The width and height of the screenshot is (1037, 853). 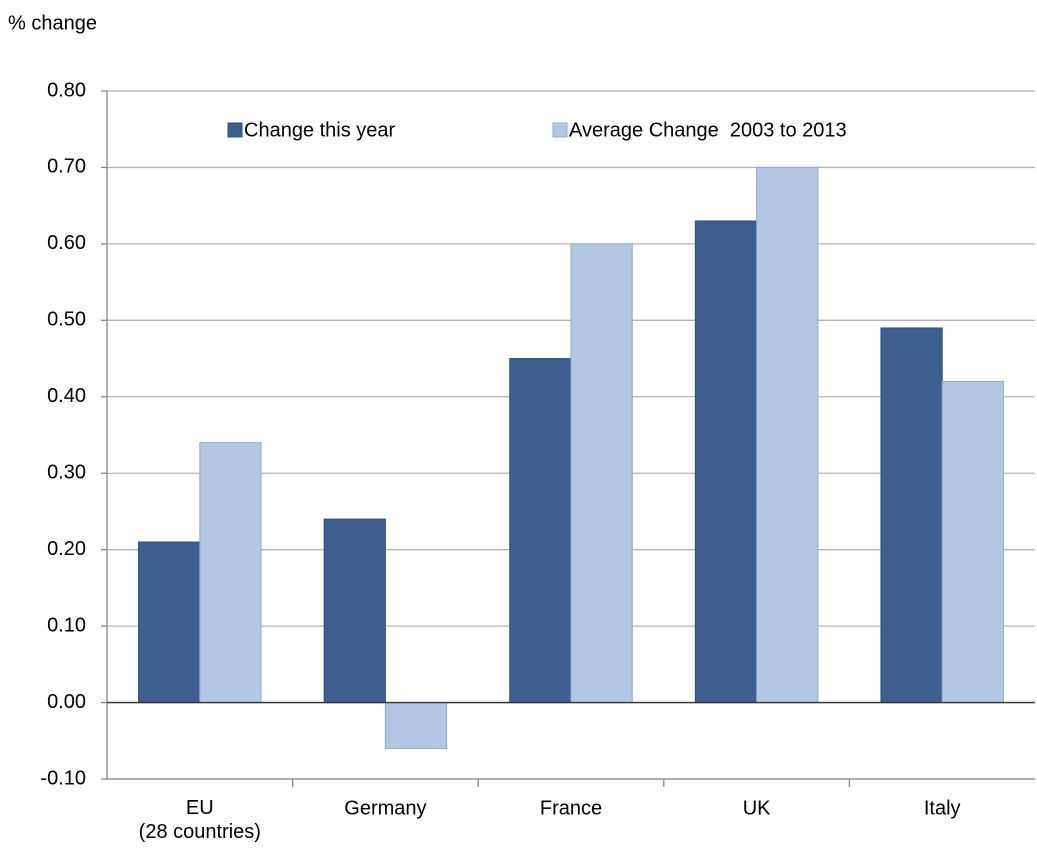 What do you see at coordinates (66, 320) in the screenshot?
I see `y-tick-label: 0.50` at bounding box center [66, 320].